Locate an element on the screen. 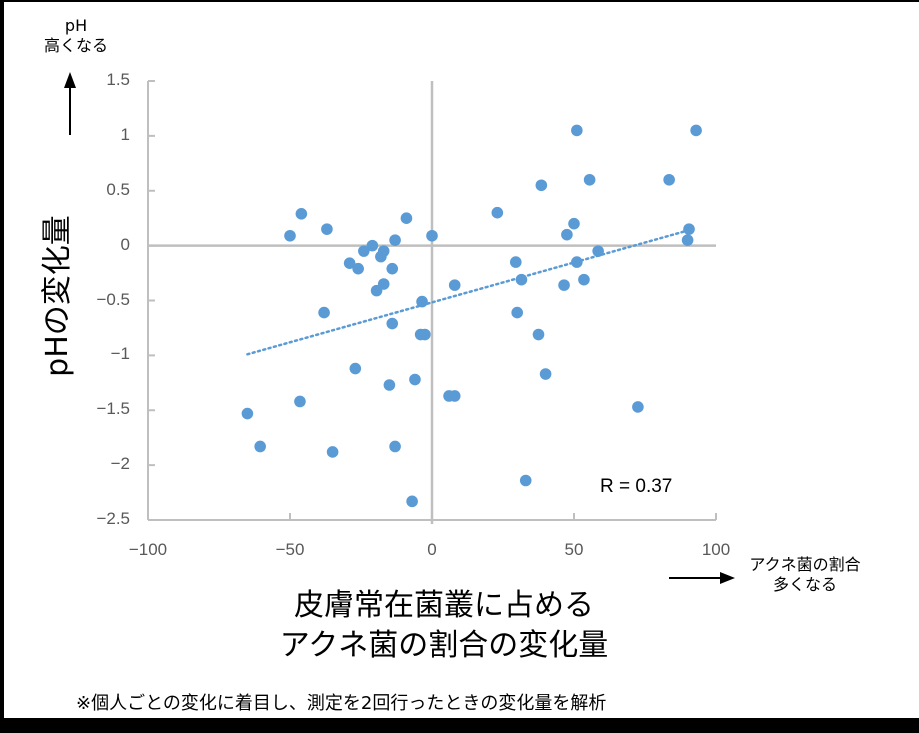  y-tick-label: 1.5 is located at coordinates (118, 79).